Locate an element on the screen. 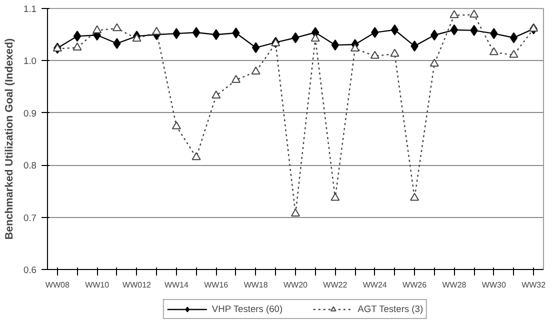 This screenshot has height=330, width=558. x-tick-label: WW14 is located at coordinates (177, 285).